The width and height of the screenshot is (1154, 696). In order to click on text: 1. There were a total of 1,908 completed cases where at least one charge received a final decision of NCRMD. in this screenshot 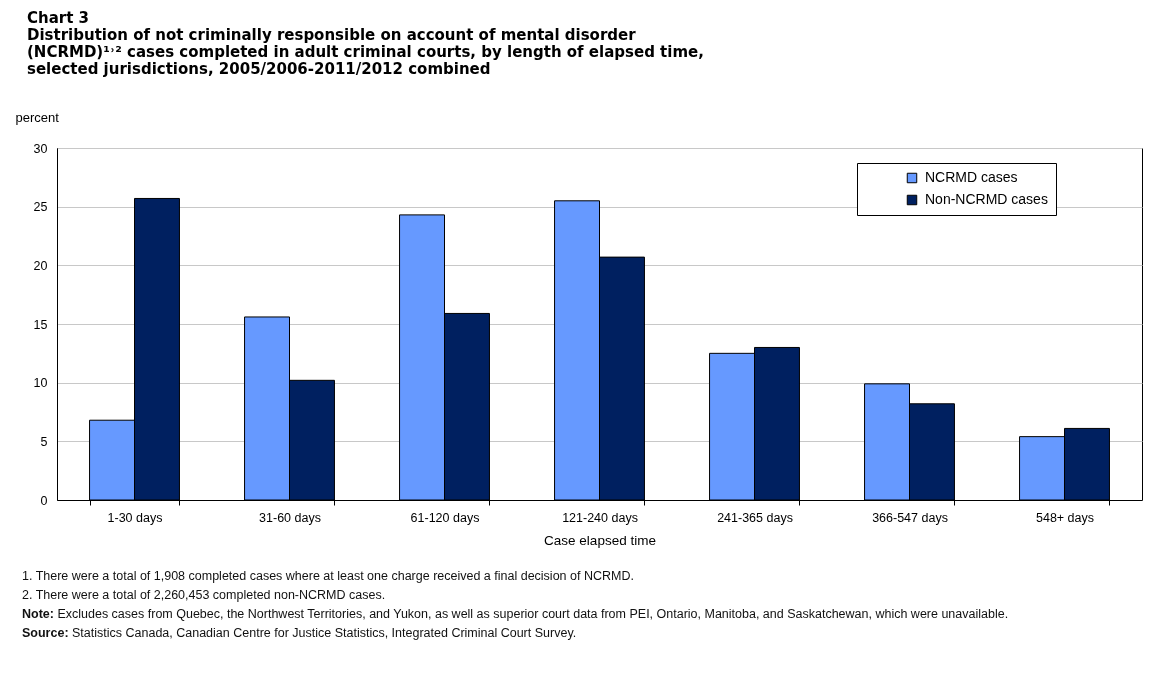, I will do `click(328, 576)`.